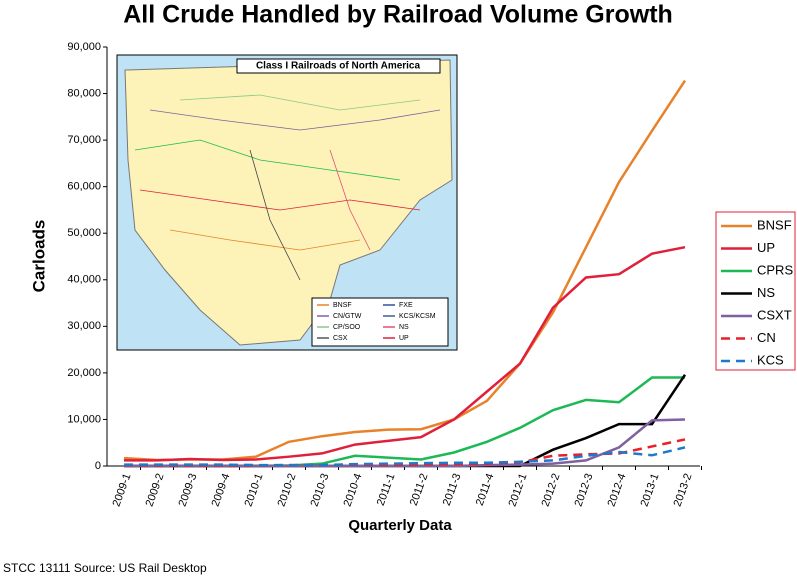  Describe the element at coordinates (105, 568) in the screenshot. I see `footnote: STCC 13111 Source: US Rail Desktop` at that location.